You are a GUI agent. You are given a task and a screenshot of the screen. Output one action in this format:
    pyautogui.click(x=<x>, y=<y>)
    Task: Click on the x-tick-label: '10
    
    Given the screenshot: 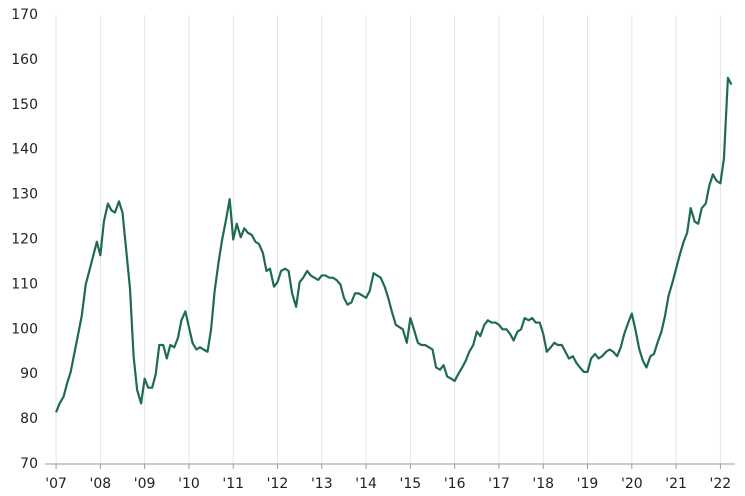 What is the action you would take?
    pyautogui.click(x=189, y=484)
    